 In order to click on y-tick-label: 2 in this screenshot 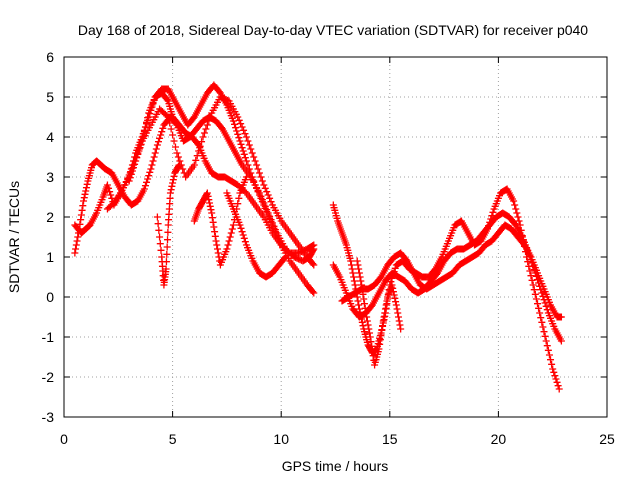, I will do `click(50, 217)`.